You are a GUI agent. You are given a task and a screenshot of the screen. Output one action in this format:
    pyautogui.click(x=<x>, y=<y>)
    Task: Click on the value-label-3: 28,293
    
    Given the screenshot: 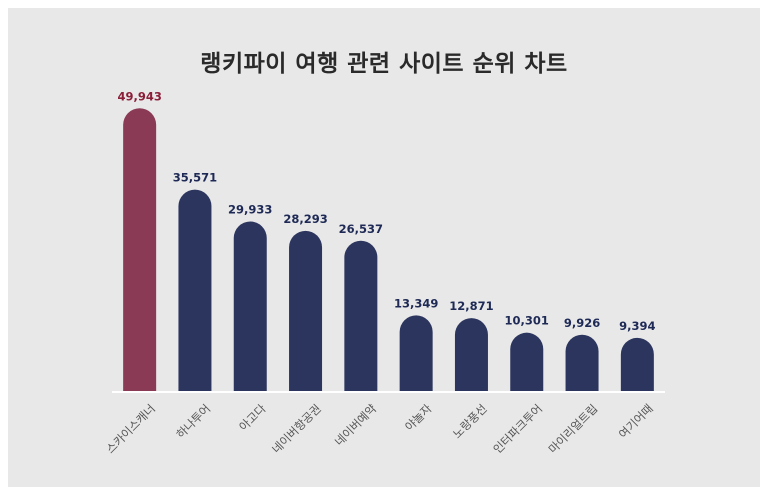 What is the action you would take?
    pyautogui.click(x=305, y=219)
    